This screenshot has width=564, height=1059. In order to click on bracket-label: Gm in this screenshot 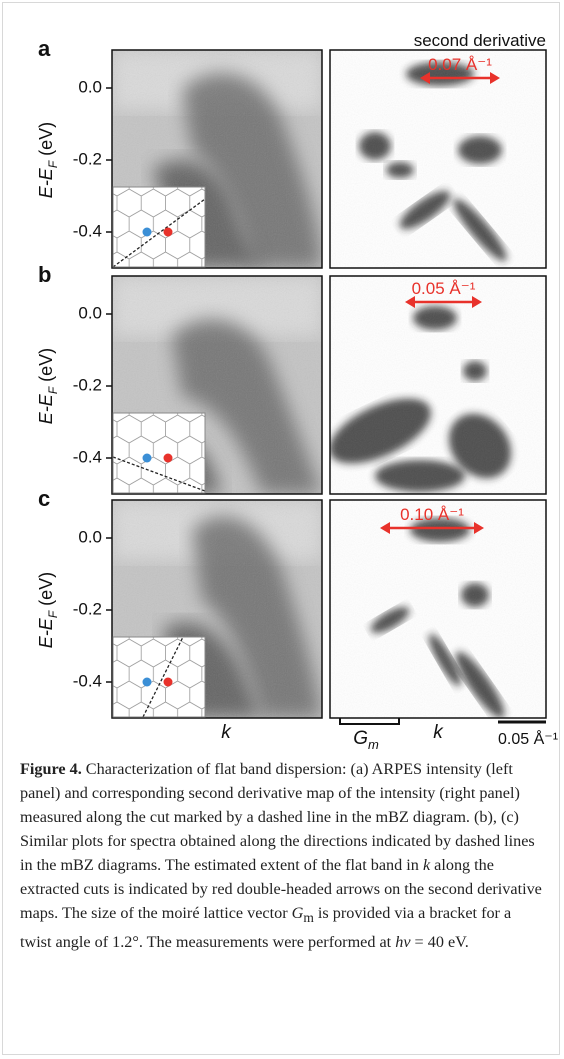, I will do `click(366, 740)`.